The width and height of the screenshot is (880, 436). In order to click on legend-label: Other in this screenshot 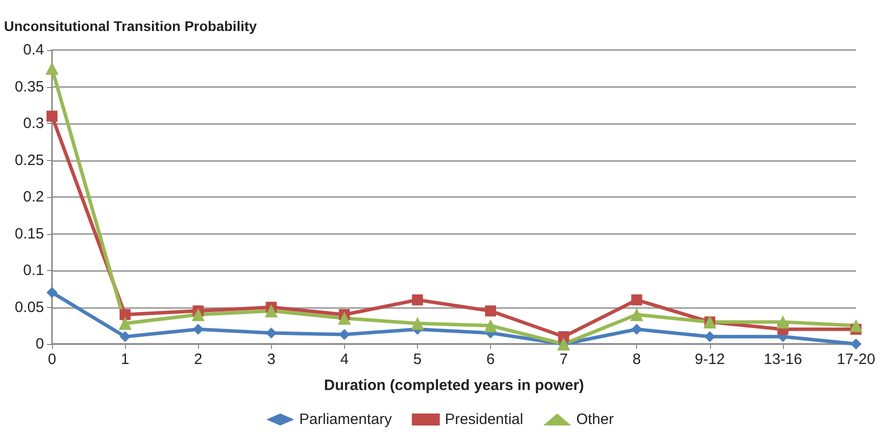, I will do `click(595, 419)`.